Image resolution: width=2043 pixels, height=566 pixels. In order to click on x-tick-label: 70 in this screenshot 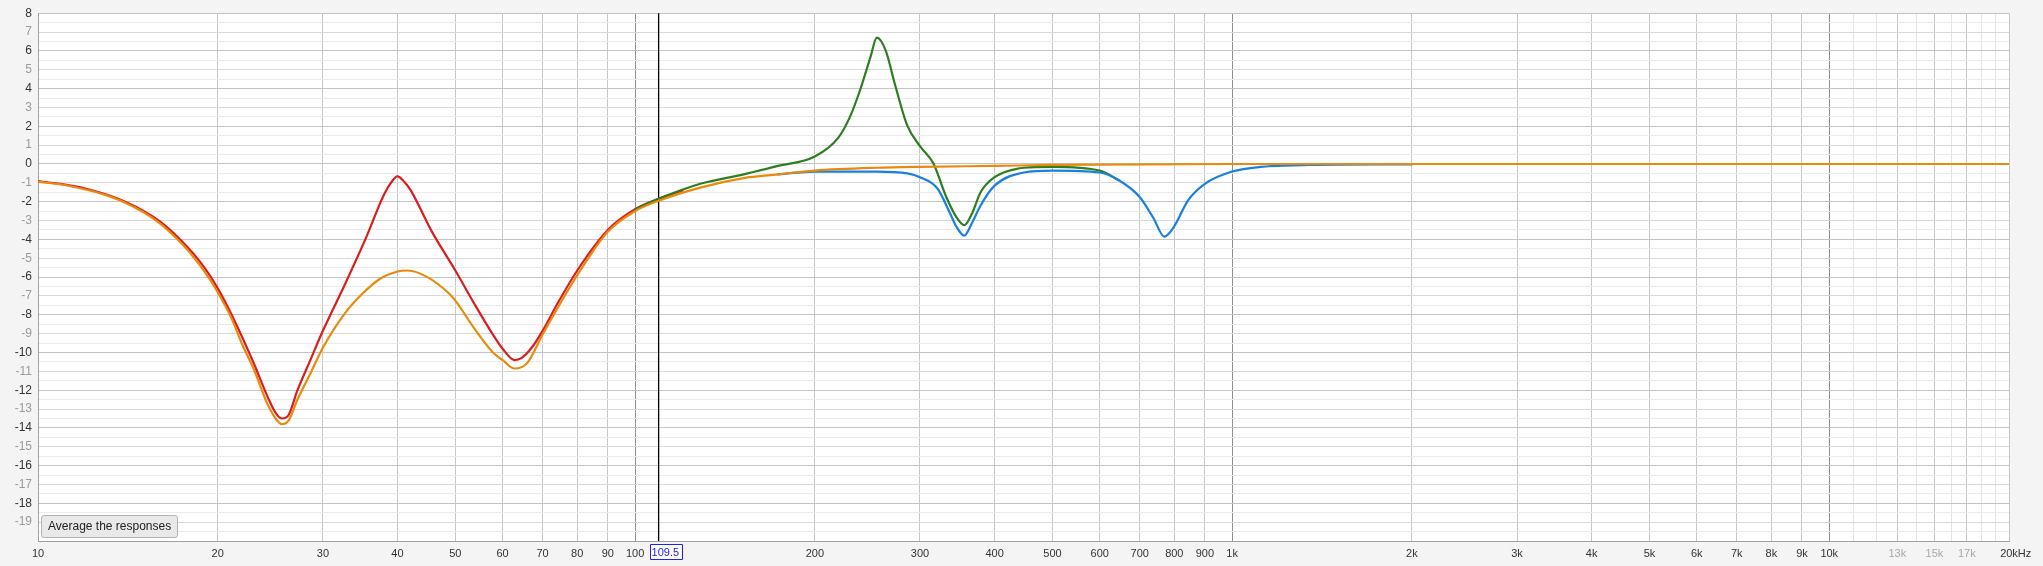, I will do `click(542, 552)`.